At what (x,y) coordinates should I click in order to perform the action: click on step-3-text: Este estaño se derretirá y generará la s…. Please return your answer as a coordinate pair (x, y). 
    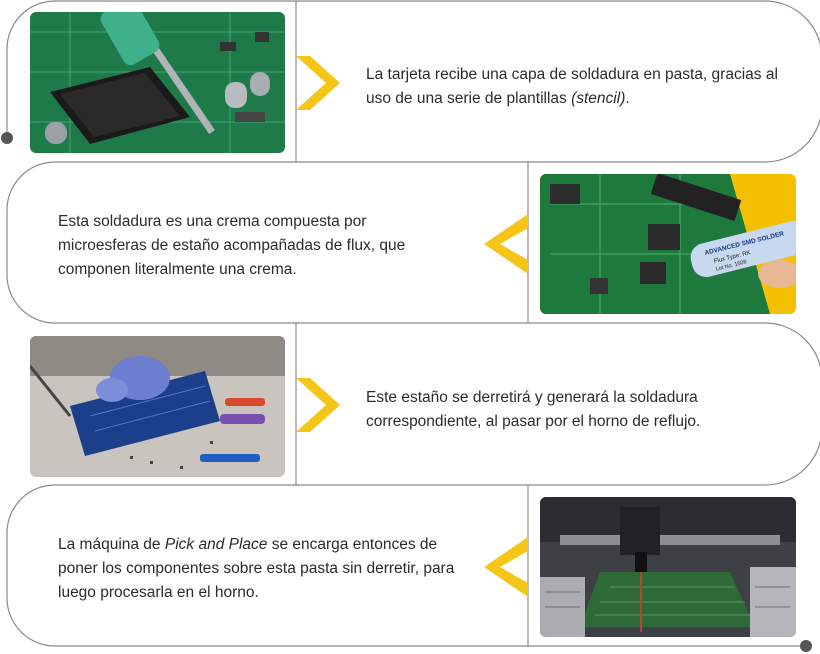
    Looking at the image, I should click on (571, 410).